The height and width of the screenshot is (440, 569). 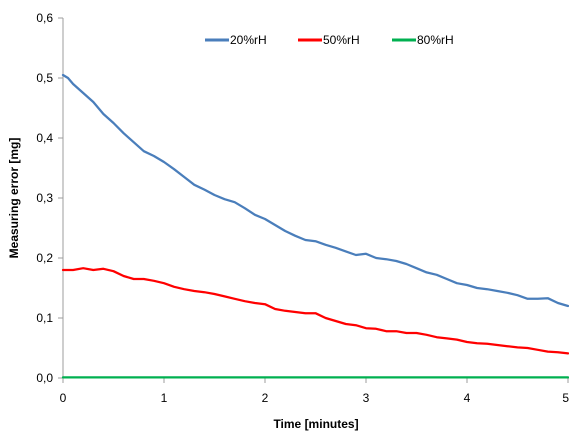 What do you see at coordinates (44, 138) in the screenshot?
I see `y-tick-label: 0,4` at bounding box center [44, 138].